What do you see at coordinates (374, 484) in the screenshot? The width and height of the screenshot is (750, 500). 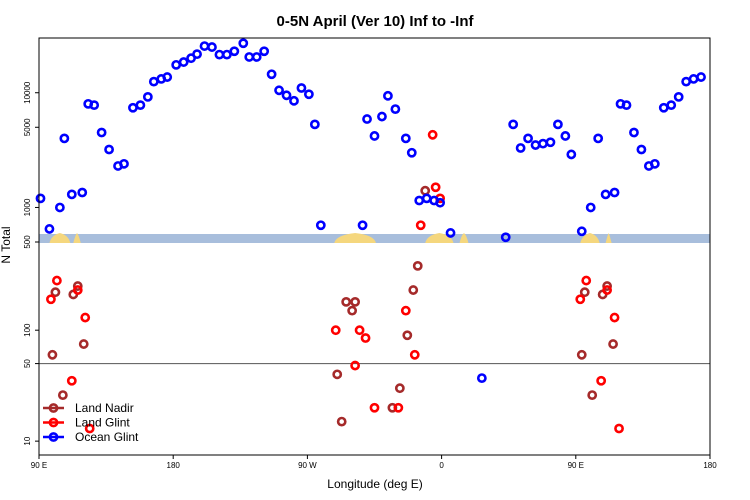 I see `x-axis-label: Longitude (deg E)` at bounding box center [374, 484].